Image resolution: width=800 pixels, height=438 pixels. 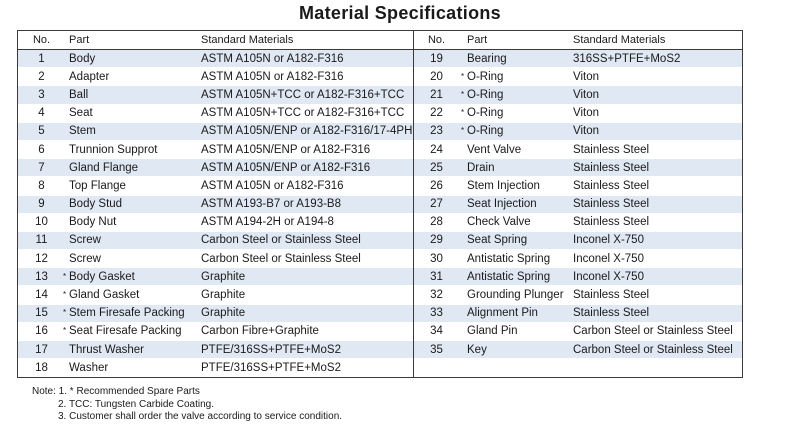 What do you see at coordinates (436, 276) in the screenshot?
I see `row-number: 31` at bounding box center [436, 276].